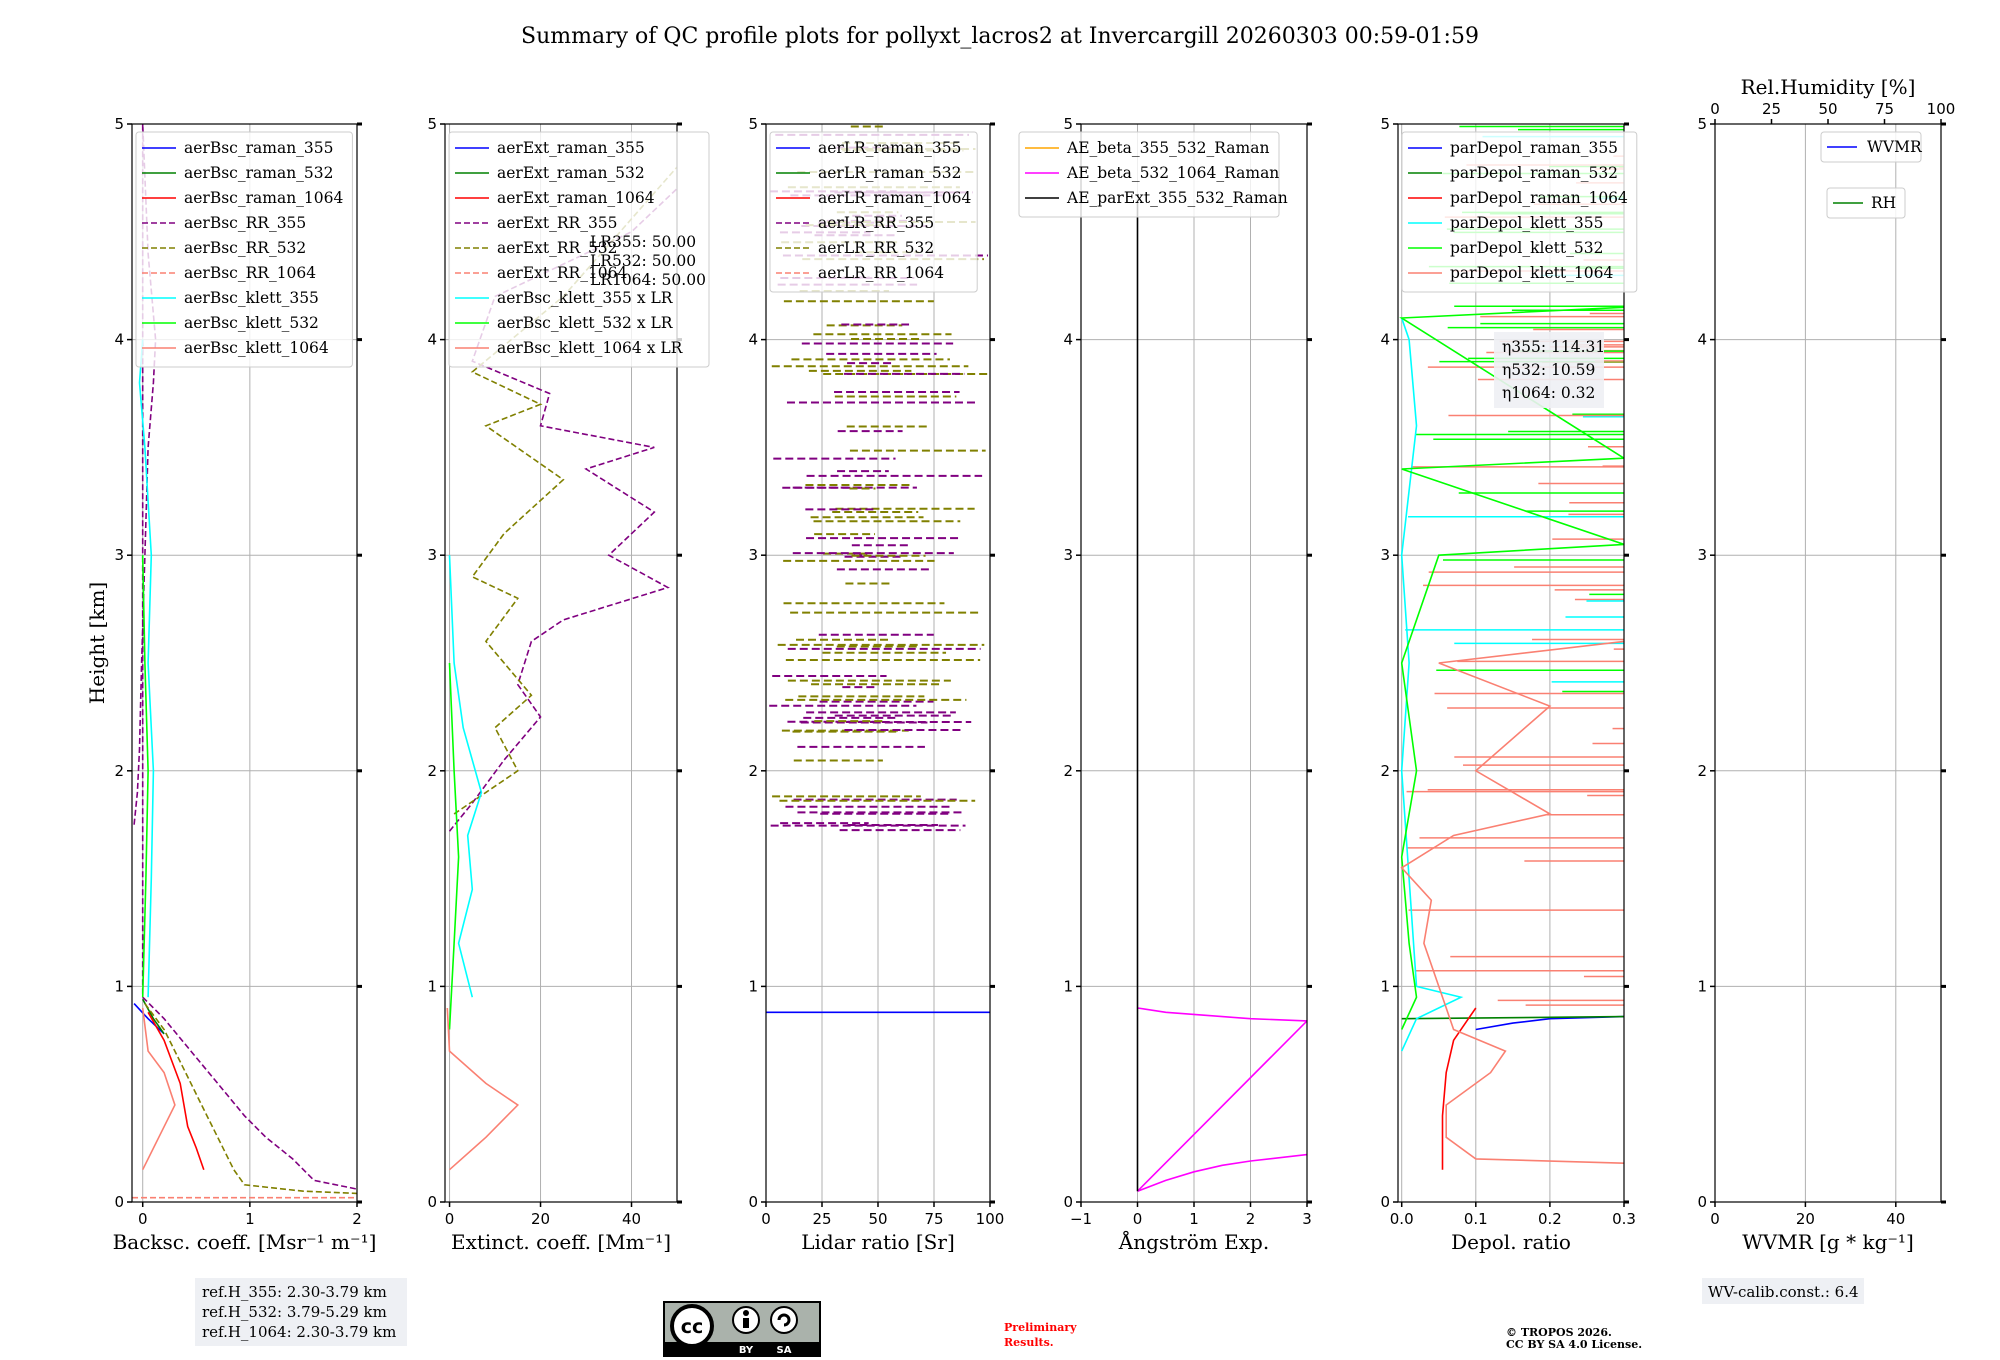 This screenshot has height=1360, width=2000. What do you see at coordinates (299, 1332) in the screenshot?
I see `ref-height-1064: ref.H_1064: 2.30-3.79 km` at bounding box center [299, 1332].